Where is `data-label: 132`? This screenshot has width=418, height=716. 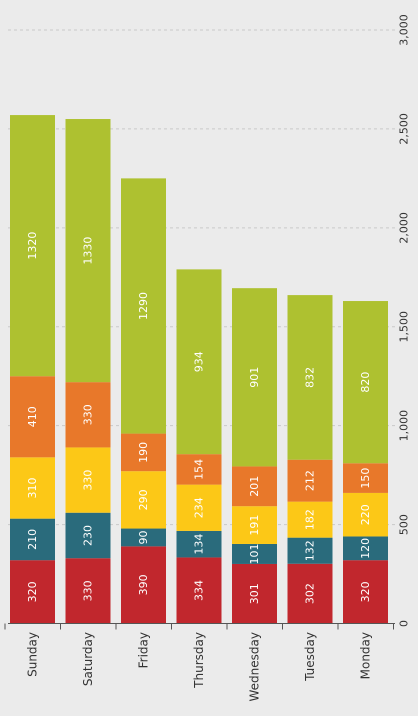
data-label: 132 is located at coordinates (310, 550).